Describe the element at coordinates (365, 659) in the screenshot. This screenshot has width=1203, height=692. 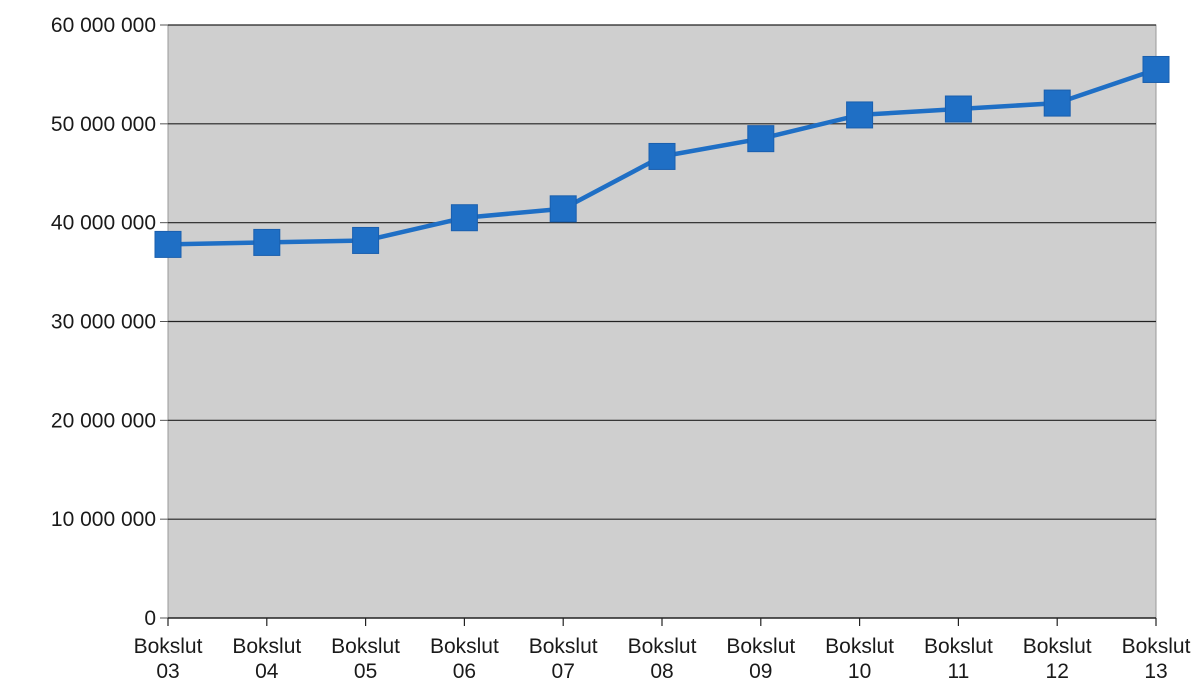
I see `x-tick-label: Bokslut 05` at that location.